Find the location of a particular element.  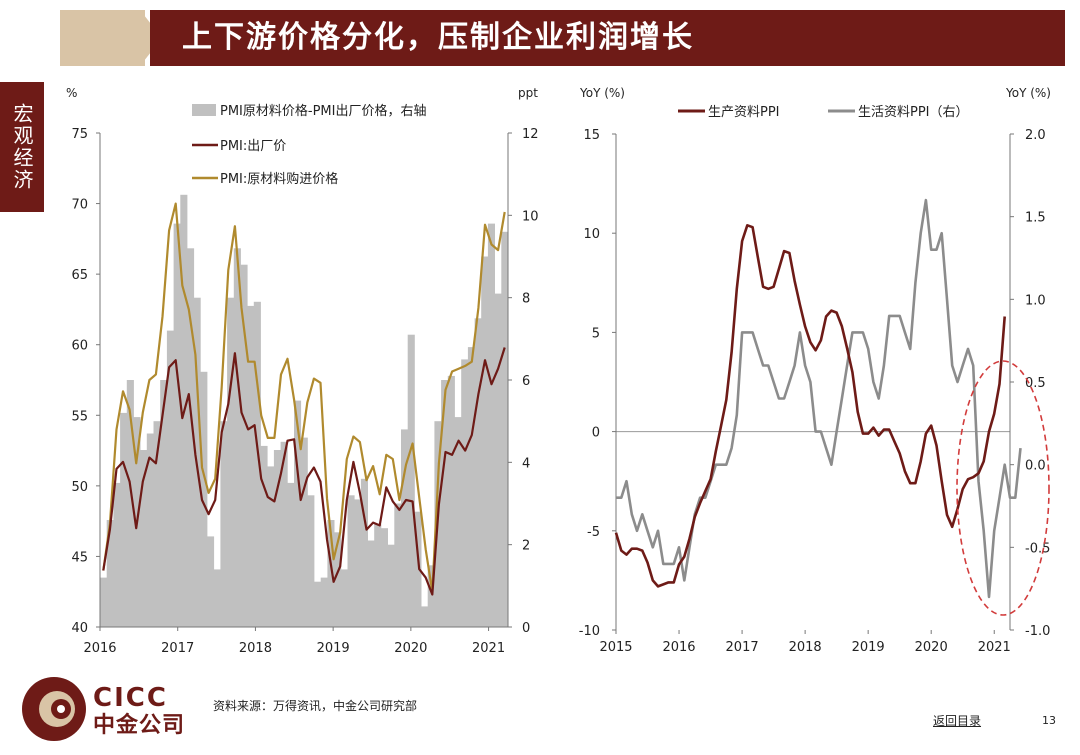

page-title: 上下游价格分化，压制企业利润增长 is located at coordinates (438, 37).